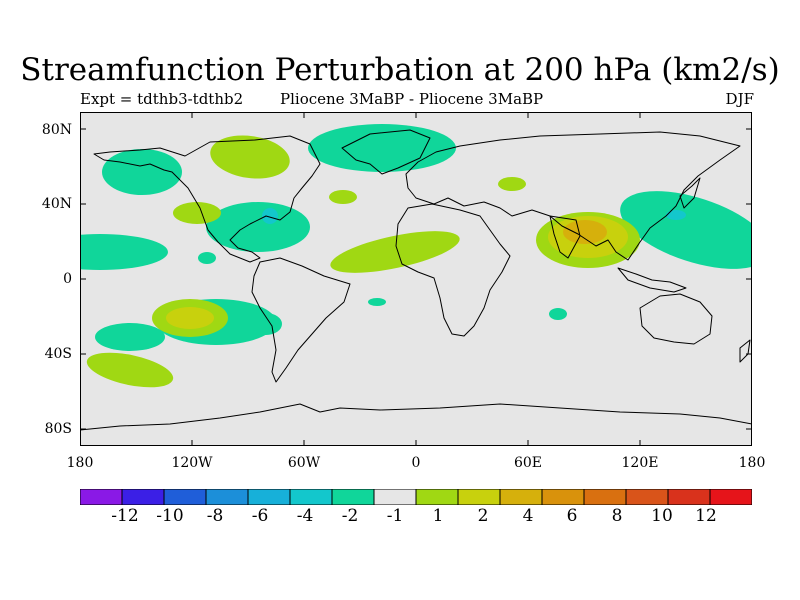  I want to click on lat-label-40s: 40S, so click(58, 354).